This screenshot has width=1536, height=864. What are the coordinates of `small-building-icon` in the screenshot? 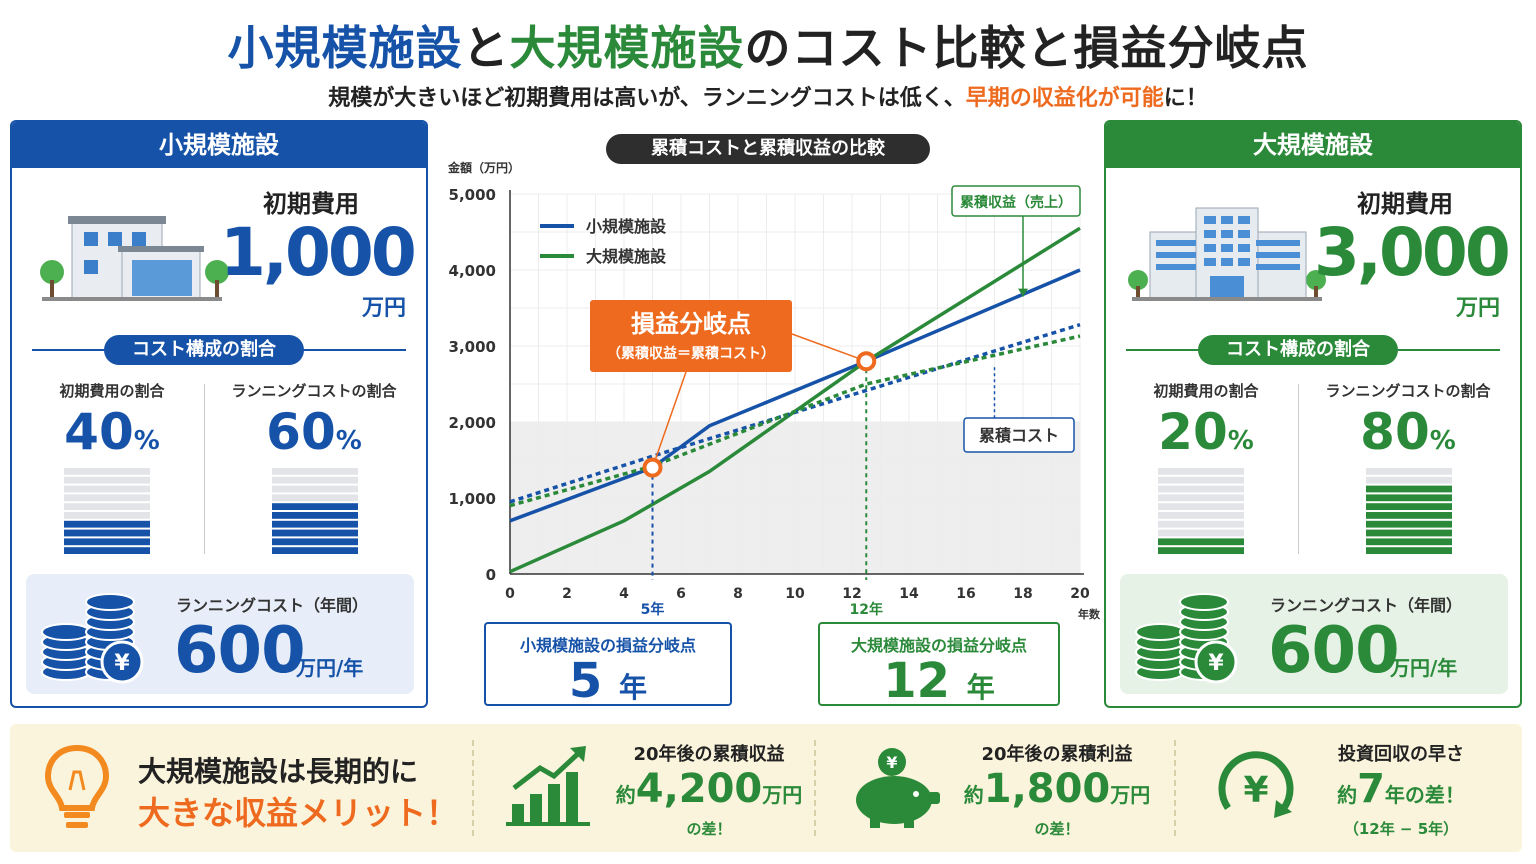 It's located at (134, 258).